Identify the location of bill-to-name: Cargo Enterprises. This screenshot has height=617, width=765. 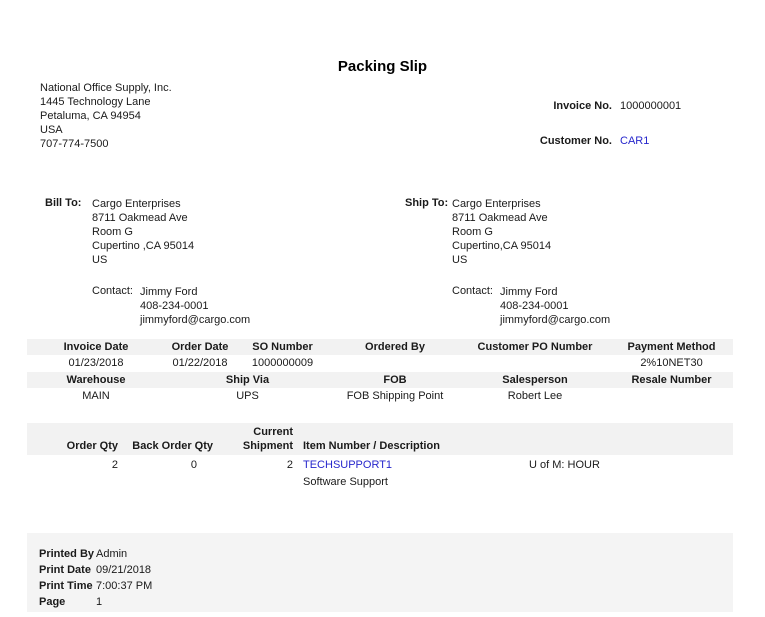
(136, 204).